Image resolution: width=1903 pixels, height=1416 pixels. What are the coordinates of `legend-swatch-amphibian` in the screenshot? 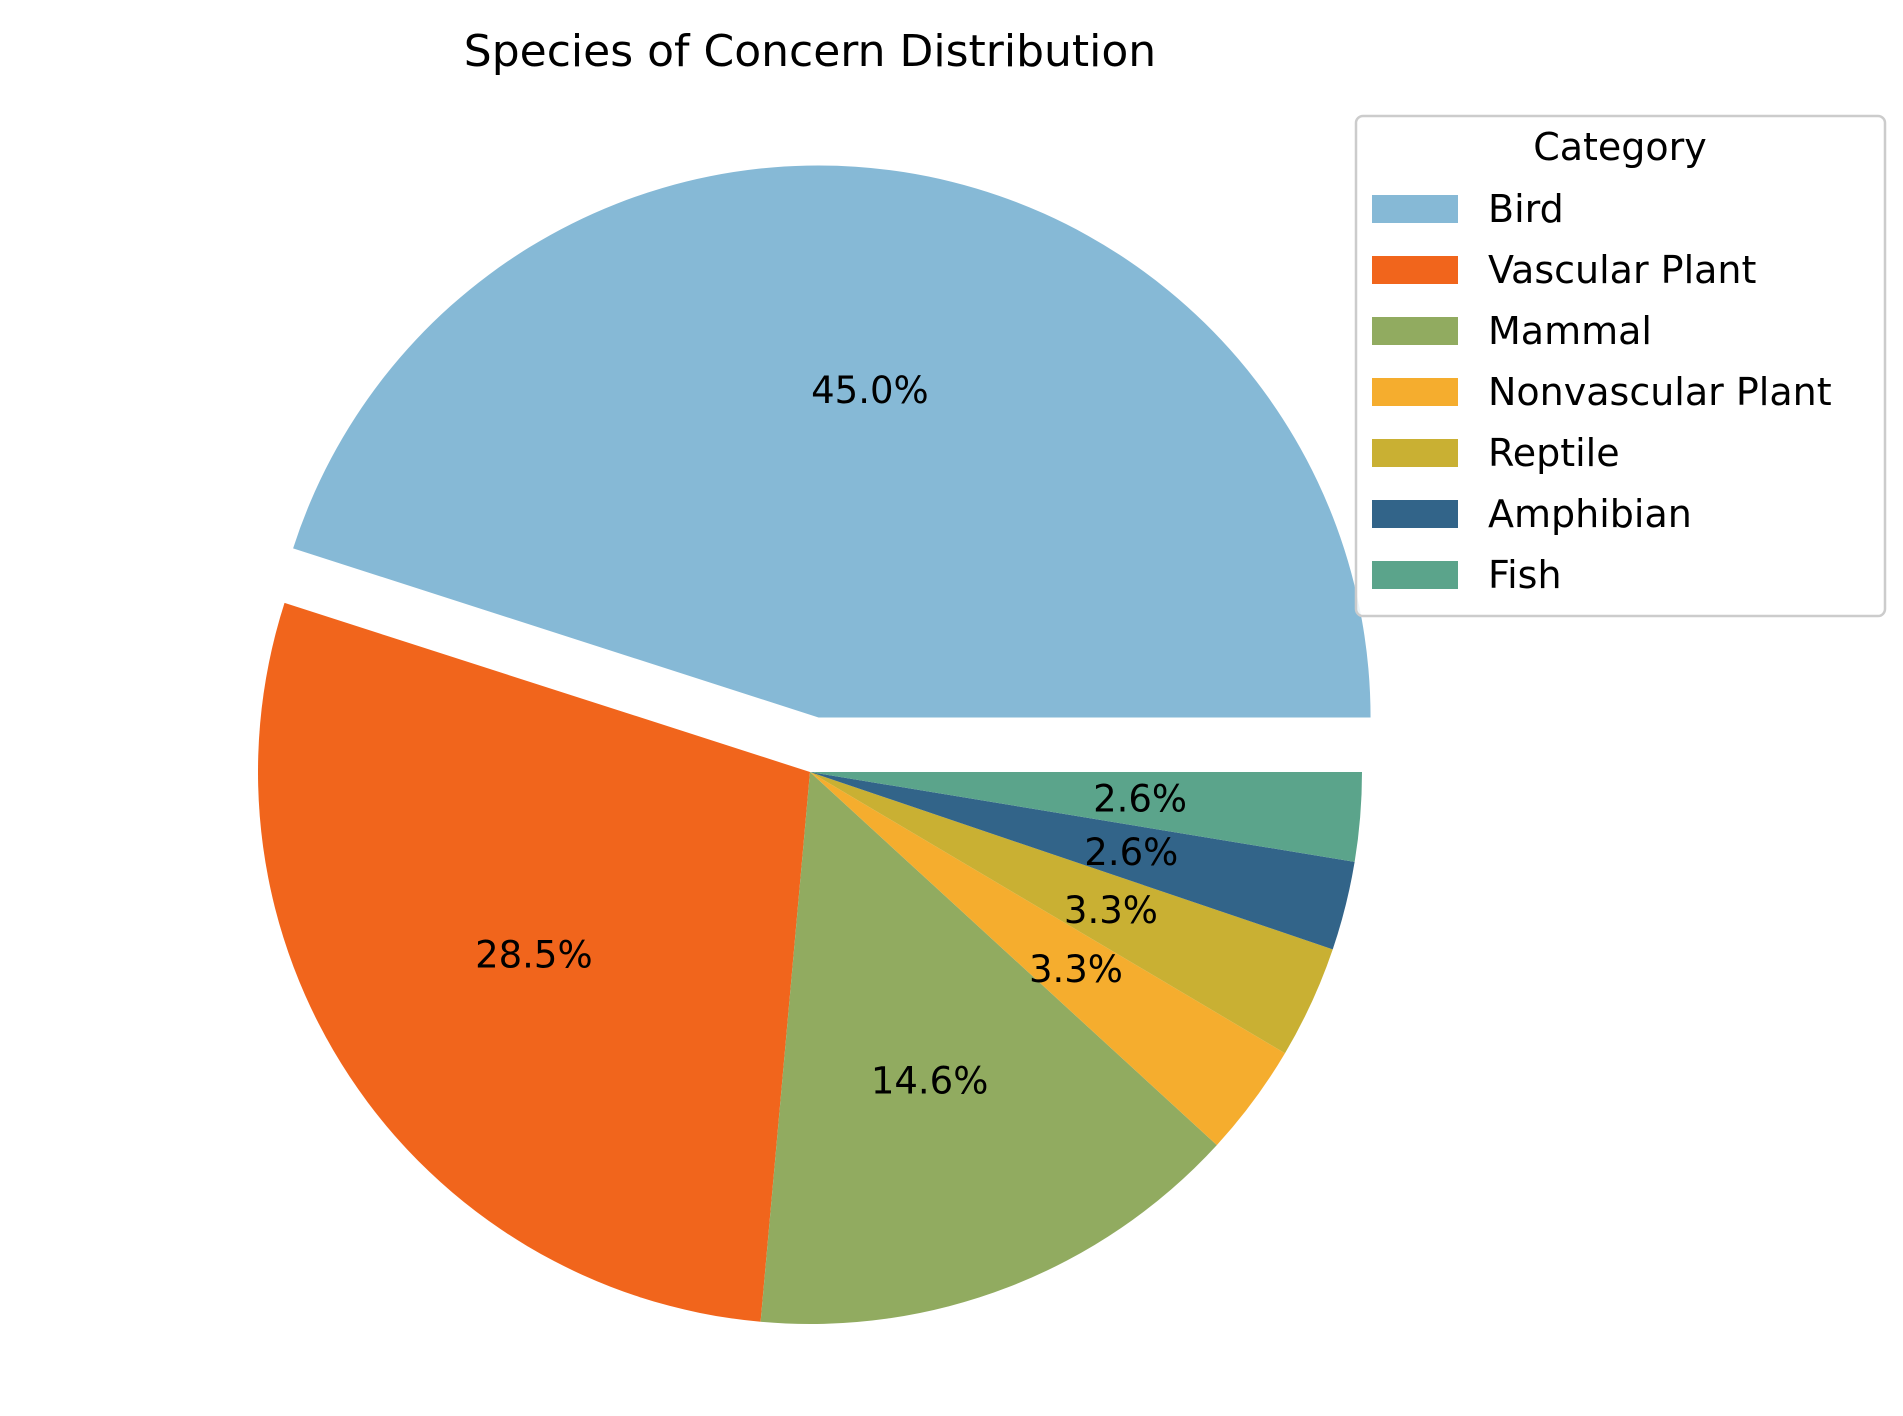 It's located at (1415, 514).